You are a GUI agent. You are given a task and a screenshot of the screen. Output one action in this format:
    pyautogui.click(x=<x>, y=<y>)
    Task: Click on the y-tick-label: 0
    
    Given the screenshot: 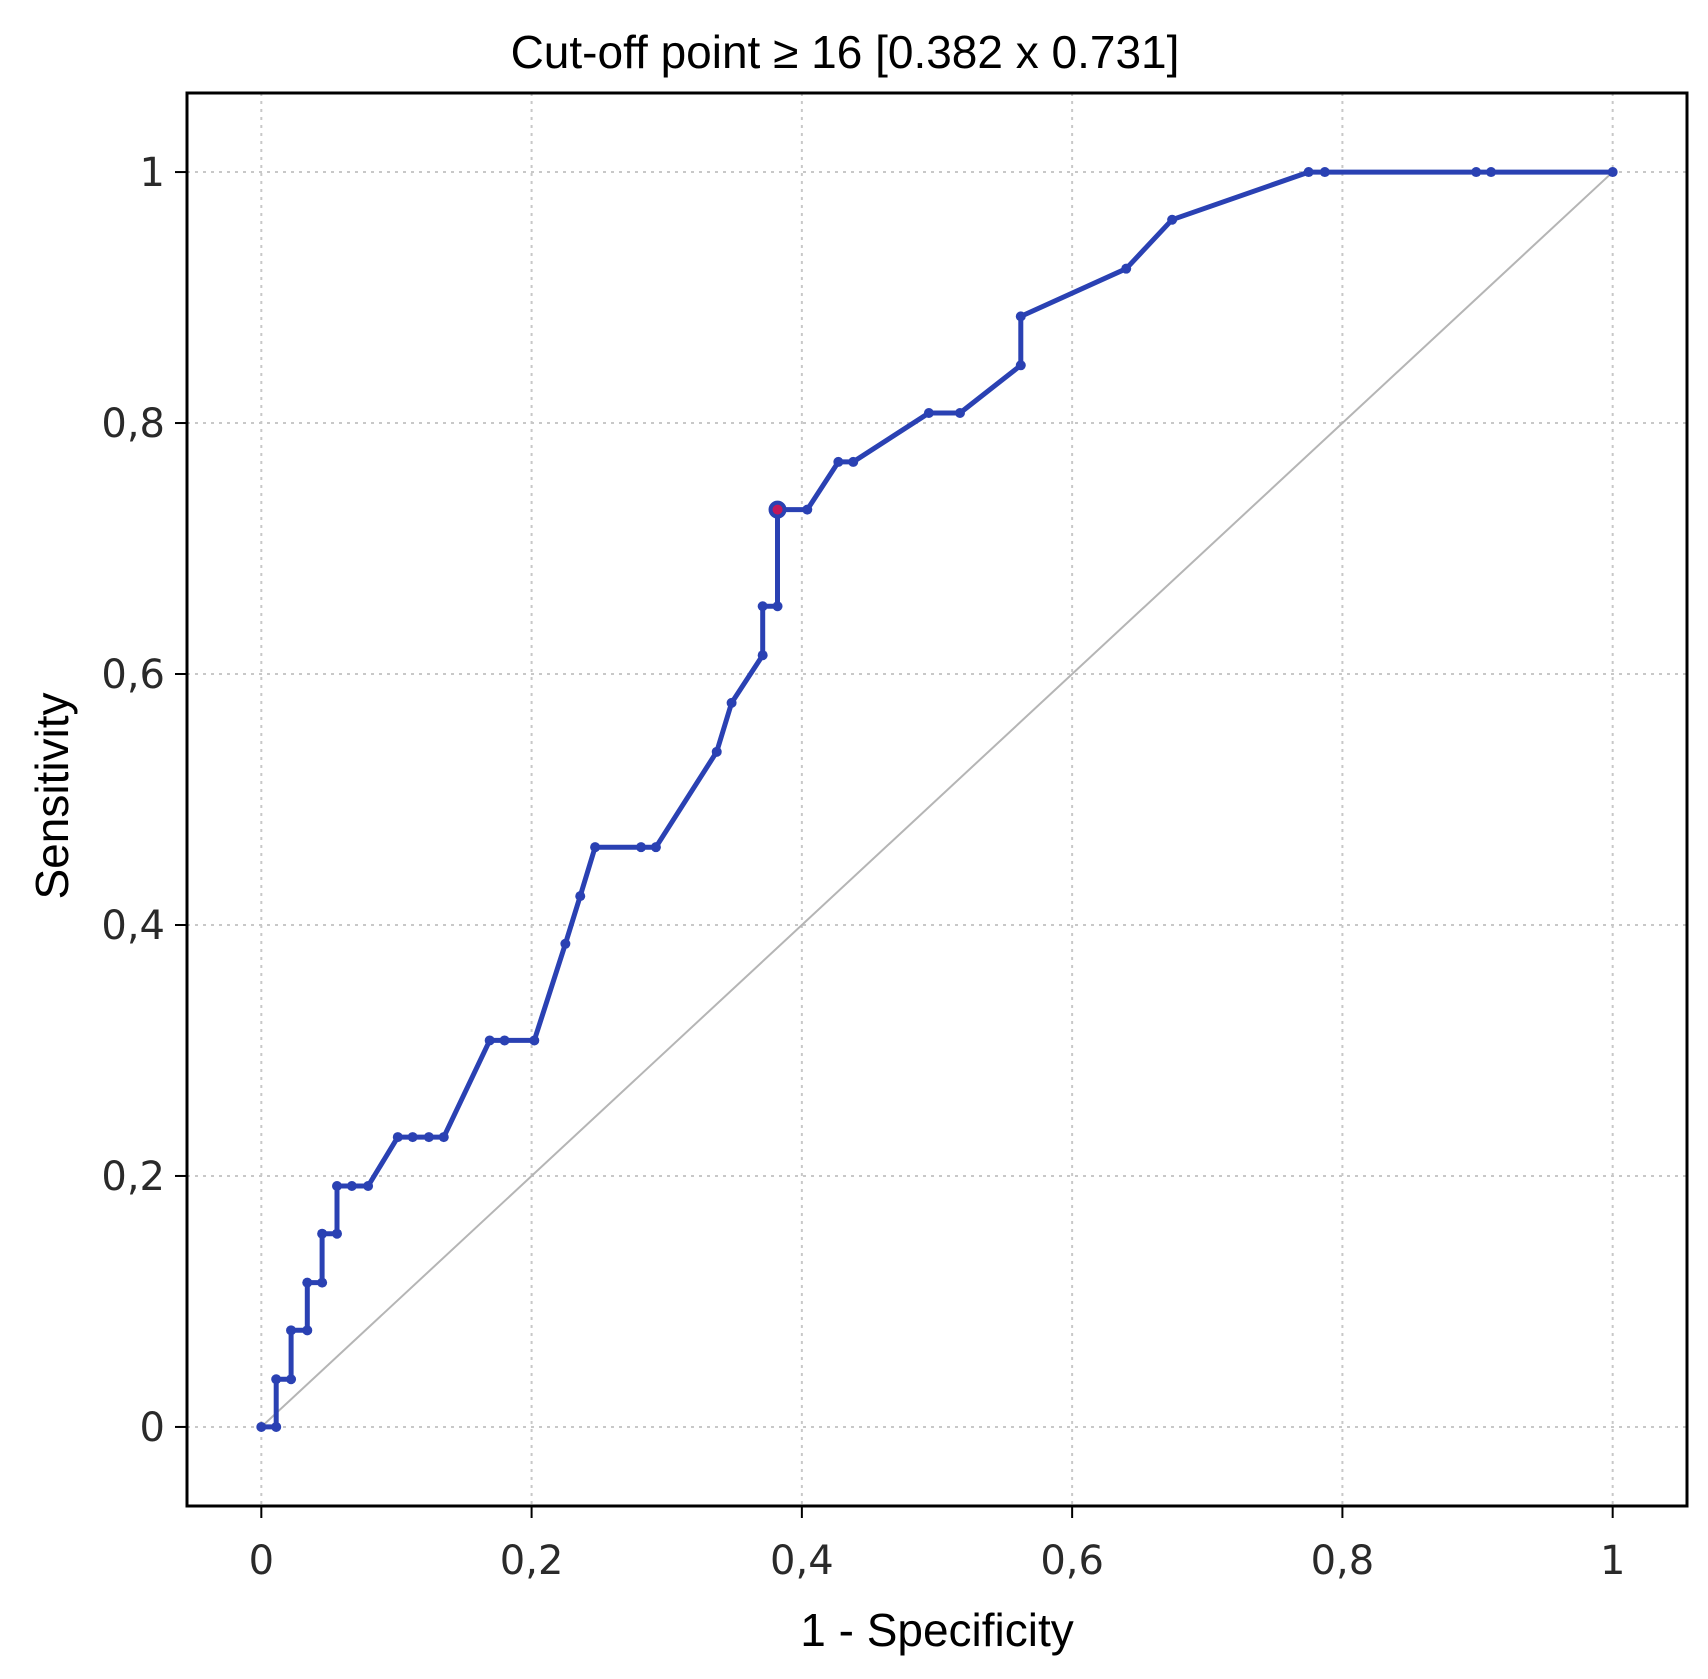 What is the action you would take?
    pyautogui.click(x=152, y=1428)
    